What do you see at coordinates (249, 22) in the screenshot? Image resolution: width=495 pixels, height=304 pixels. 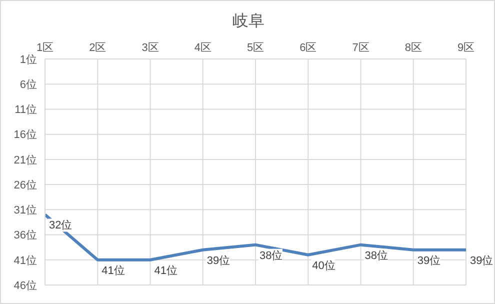 I see `chart-title: 岐阜` at bounding box center [249, 22].